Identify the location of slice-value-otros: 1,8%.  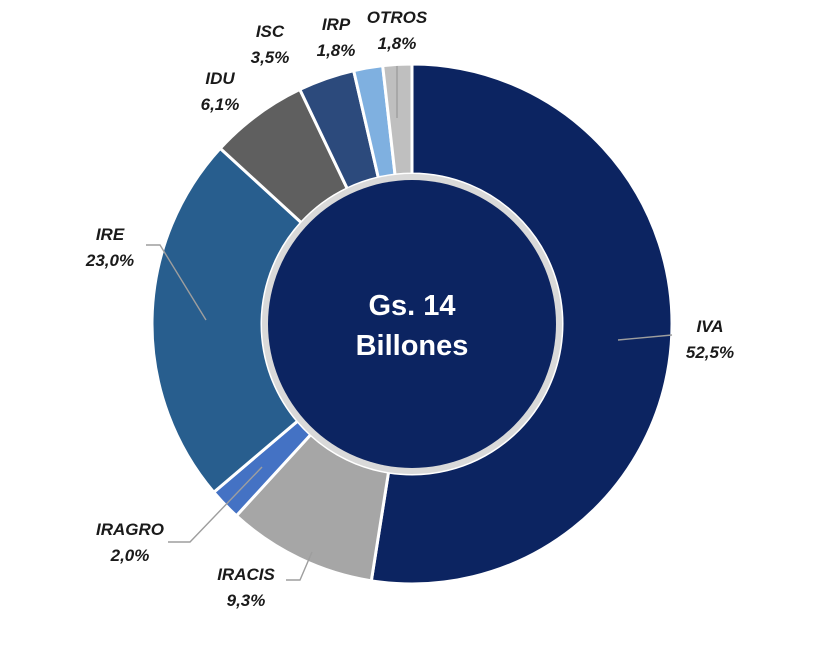
(397, 43).